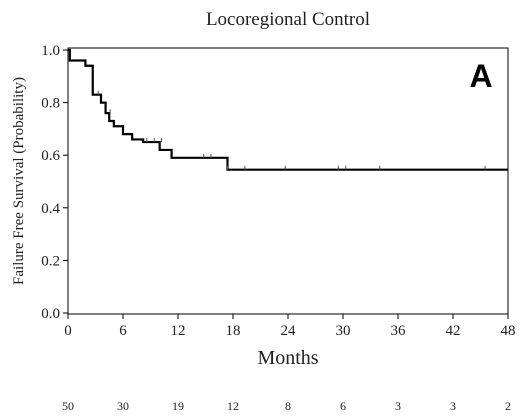 The height and width of the screenshot is (418, 520). I want to click on y-axis-label: Failure Free Survival (Probability), so click(19, 181).